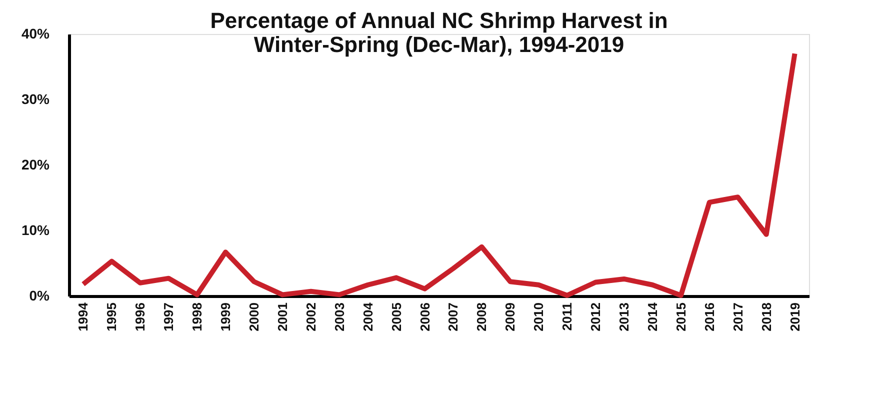 The width and height of the screenshot is (874, 419). What do you see at coordinates (766, 317) in the screenshot?
I see `x-tick-label: 2018` at bounding box center [766, 317].